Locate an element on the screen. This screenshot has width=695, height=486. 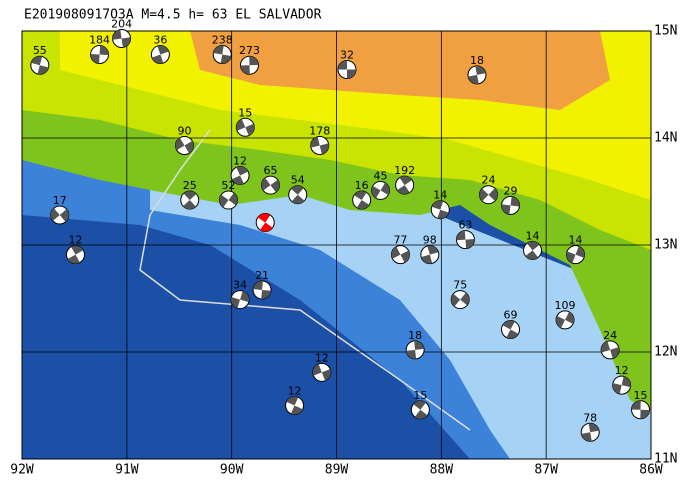
x-tick-label: 89W is located at coordinates (337, 470).